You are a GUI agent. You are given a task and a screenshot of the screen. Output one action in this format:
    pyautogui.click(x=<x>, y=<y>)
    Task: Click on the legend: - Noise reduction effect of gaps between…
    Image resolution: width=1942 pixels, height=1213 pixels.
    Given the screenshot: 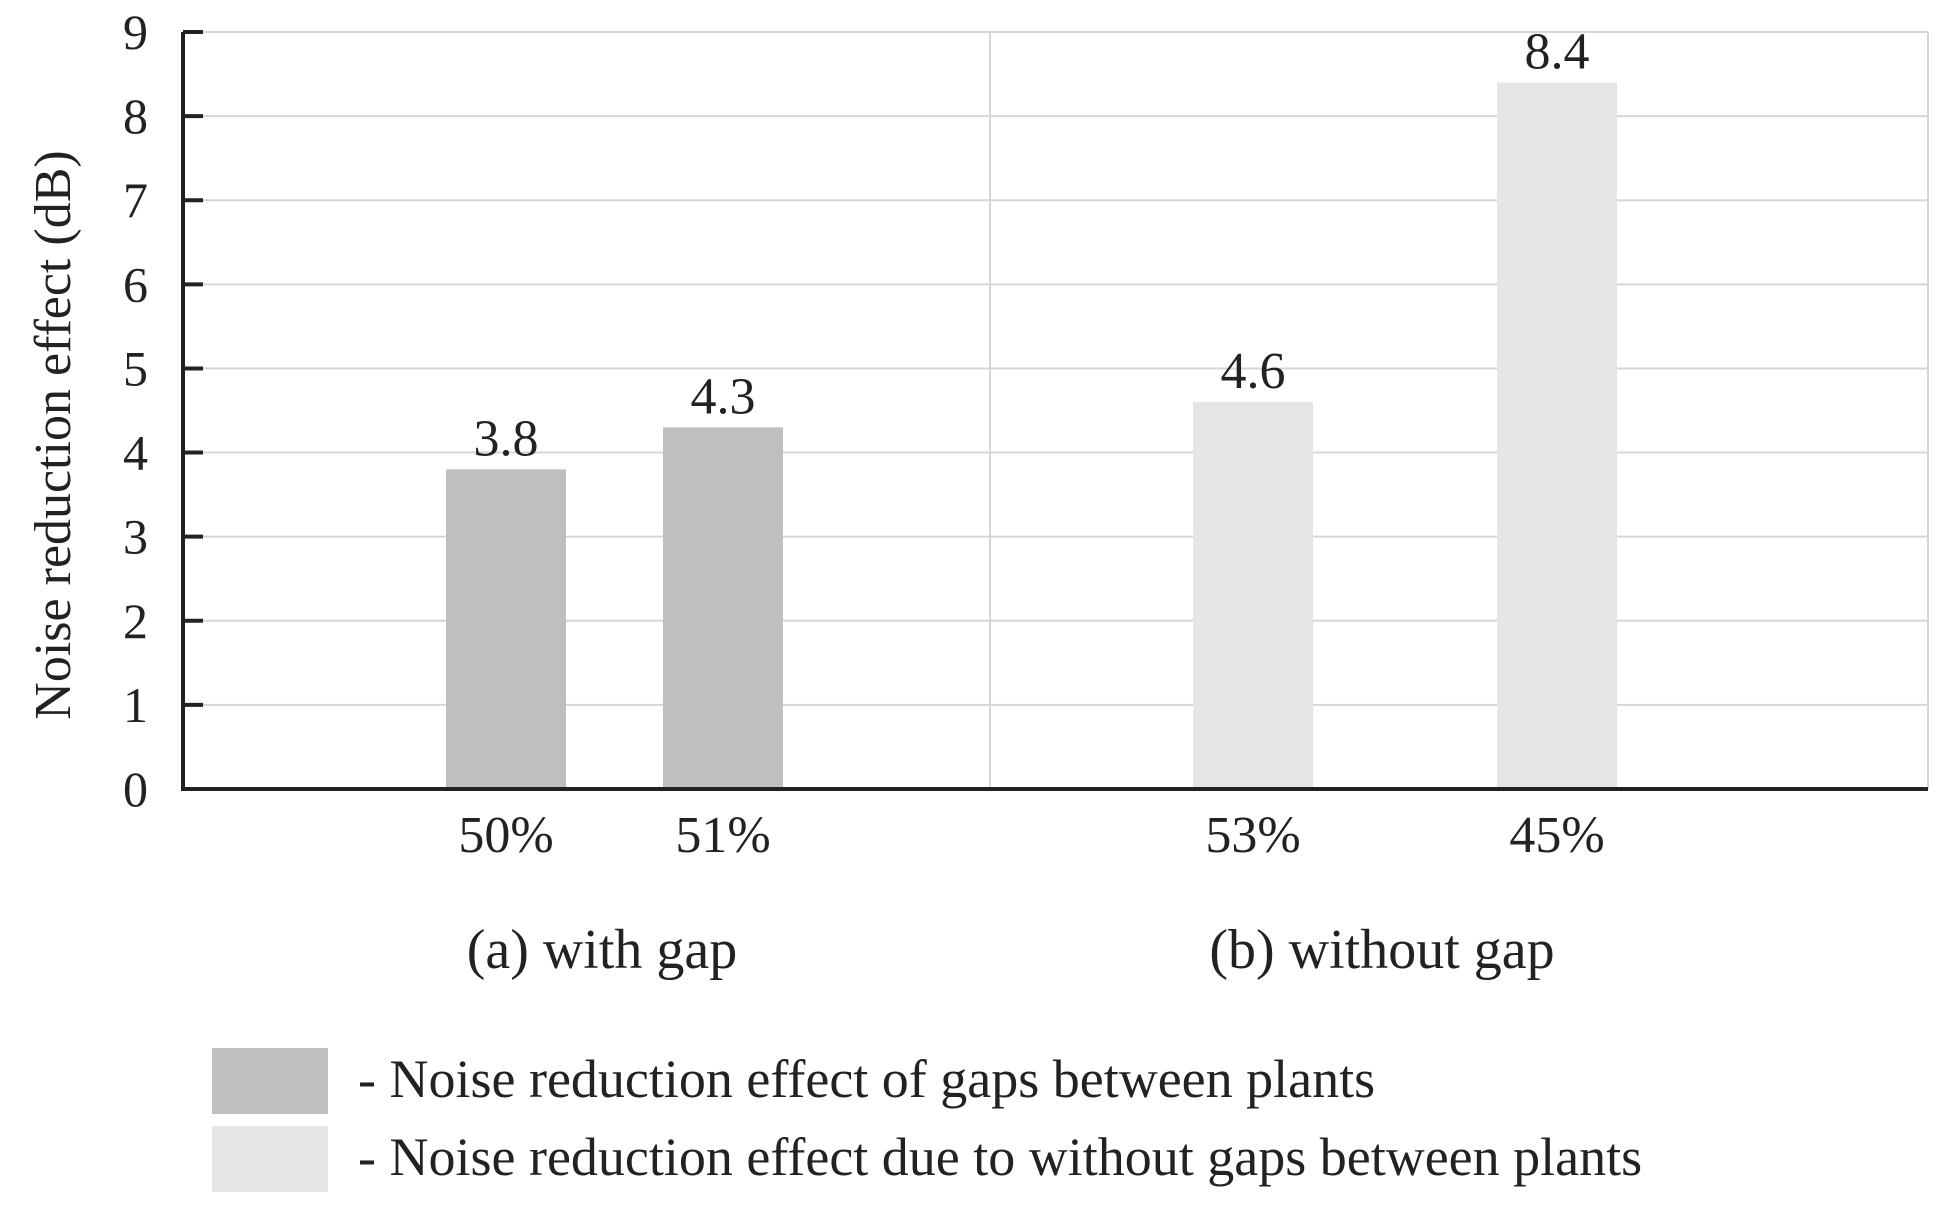 What is the action you would take?
    pyautogui.click(x=927, y=1120)
    